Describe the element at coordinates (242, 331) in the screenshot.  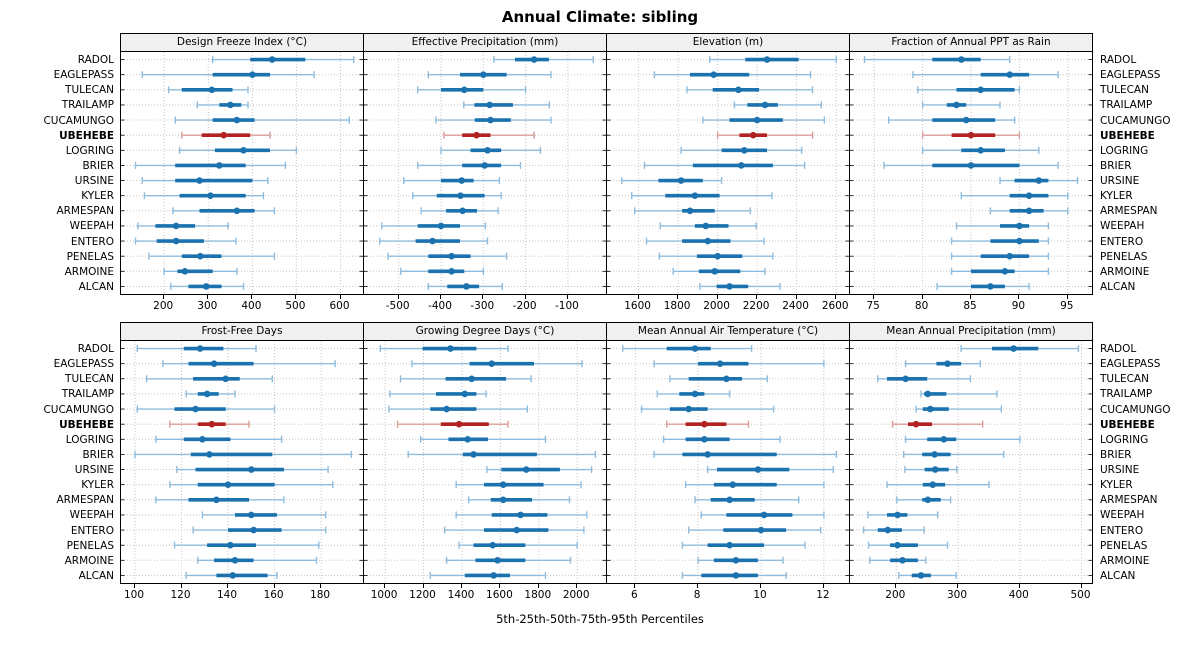
I see `panel-strip: Frost-Free Days` at that location.